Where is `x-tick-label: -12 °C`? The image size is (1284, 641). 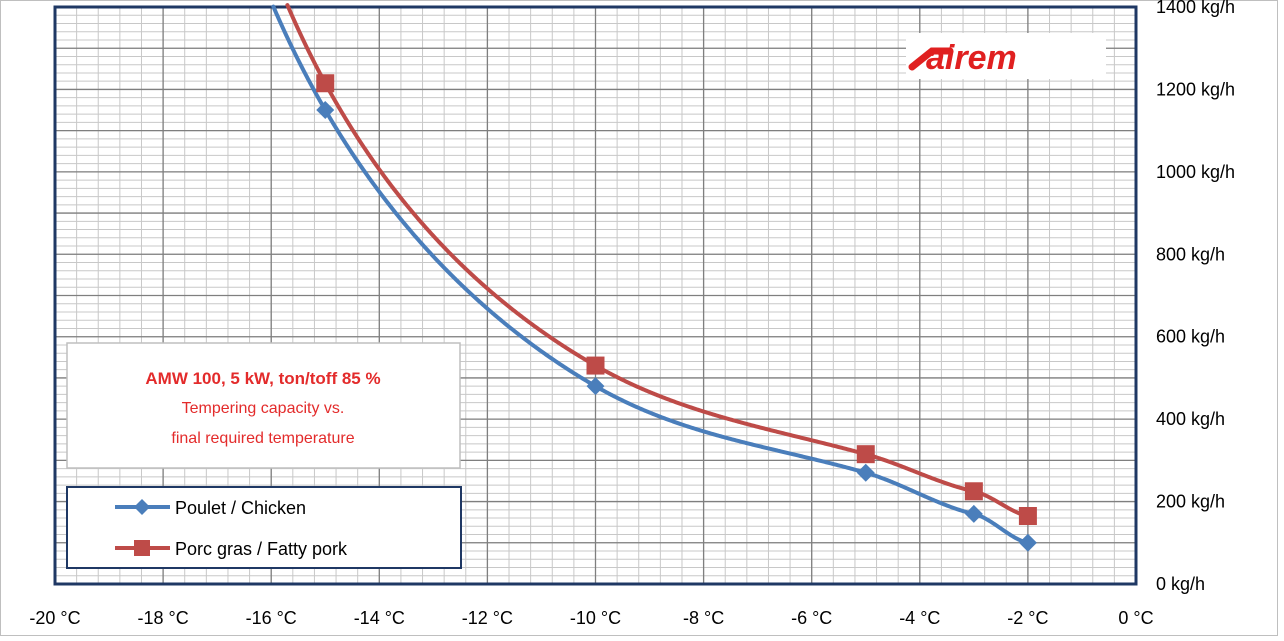 x-tick-label: -12 °C is located at coordinates (487, 618).